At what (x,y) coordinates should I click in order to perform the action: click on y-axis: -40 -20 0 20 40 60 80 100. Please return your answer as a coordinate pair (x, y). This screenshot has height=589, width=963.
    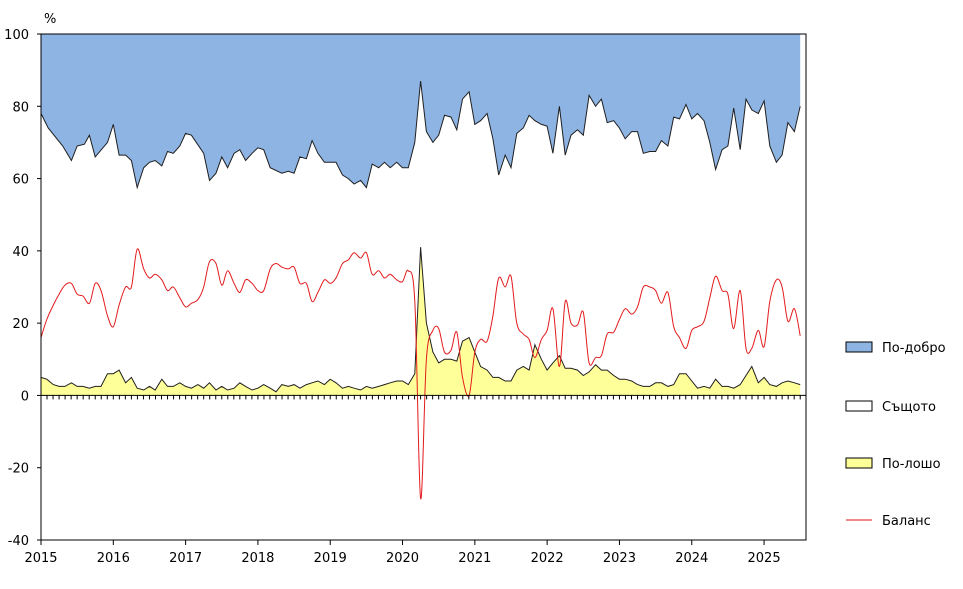
    Looking at the image, I should click on (22, 288).